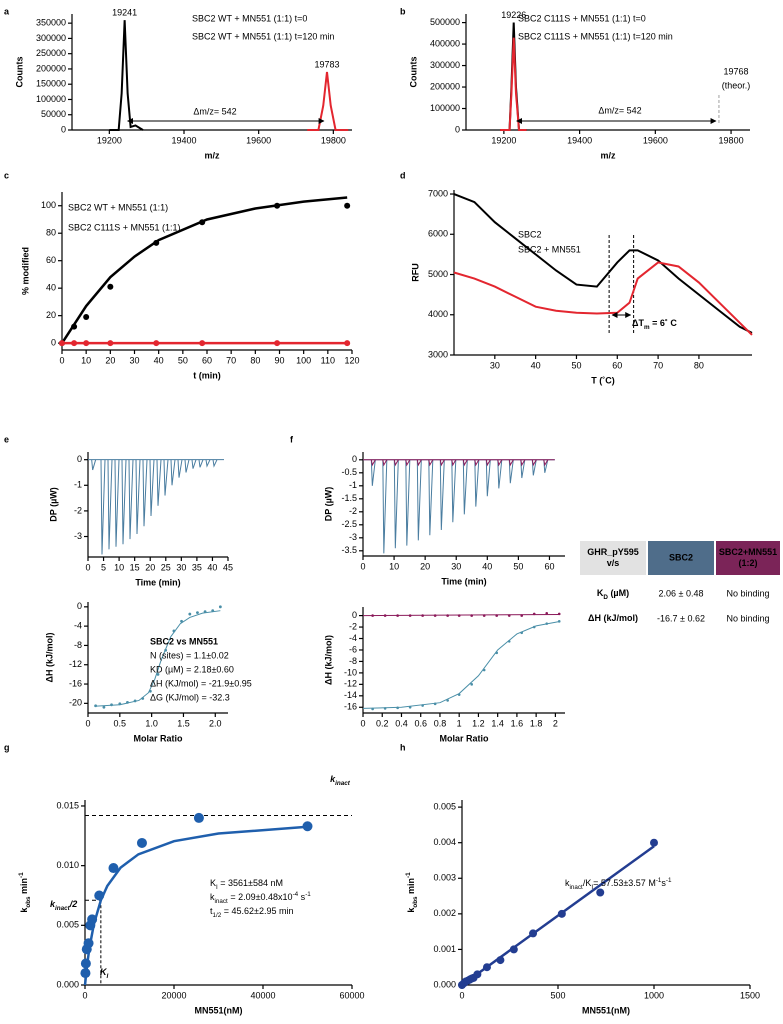 The image size is (783, 1024). Describe the element at coordinates (518, 566) in the screenshot. I see `x-tick-label: 50` at that location.